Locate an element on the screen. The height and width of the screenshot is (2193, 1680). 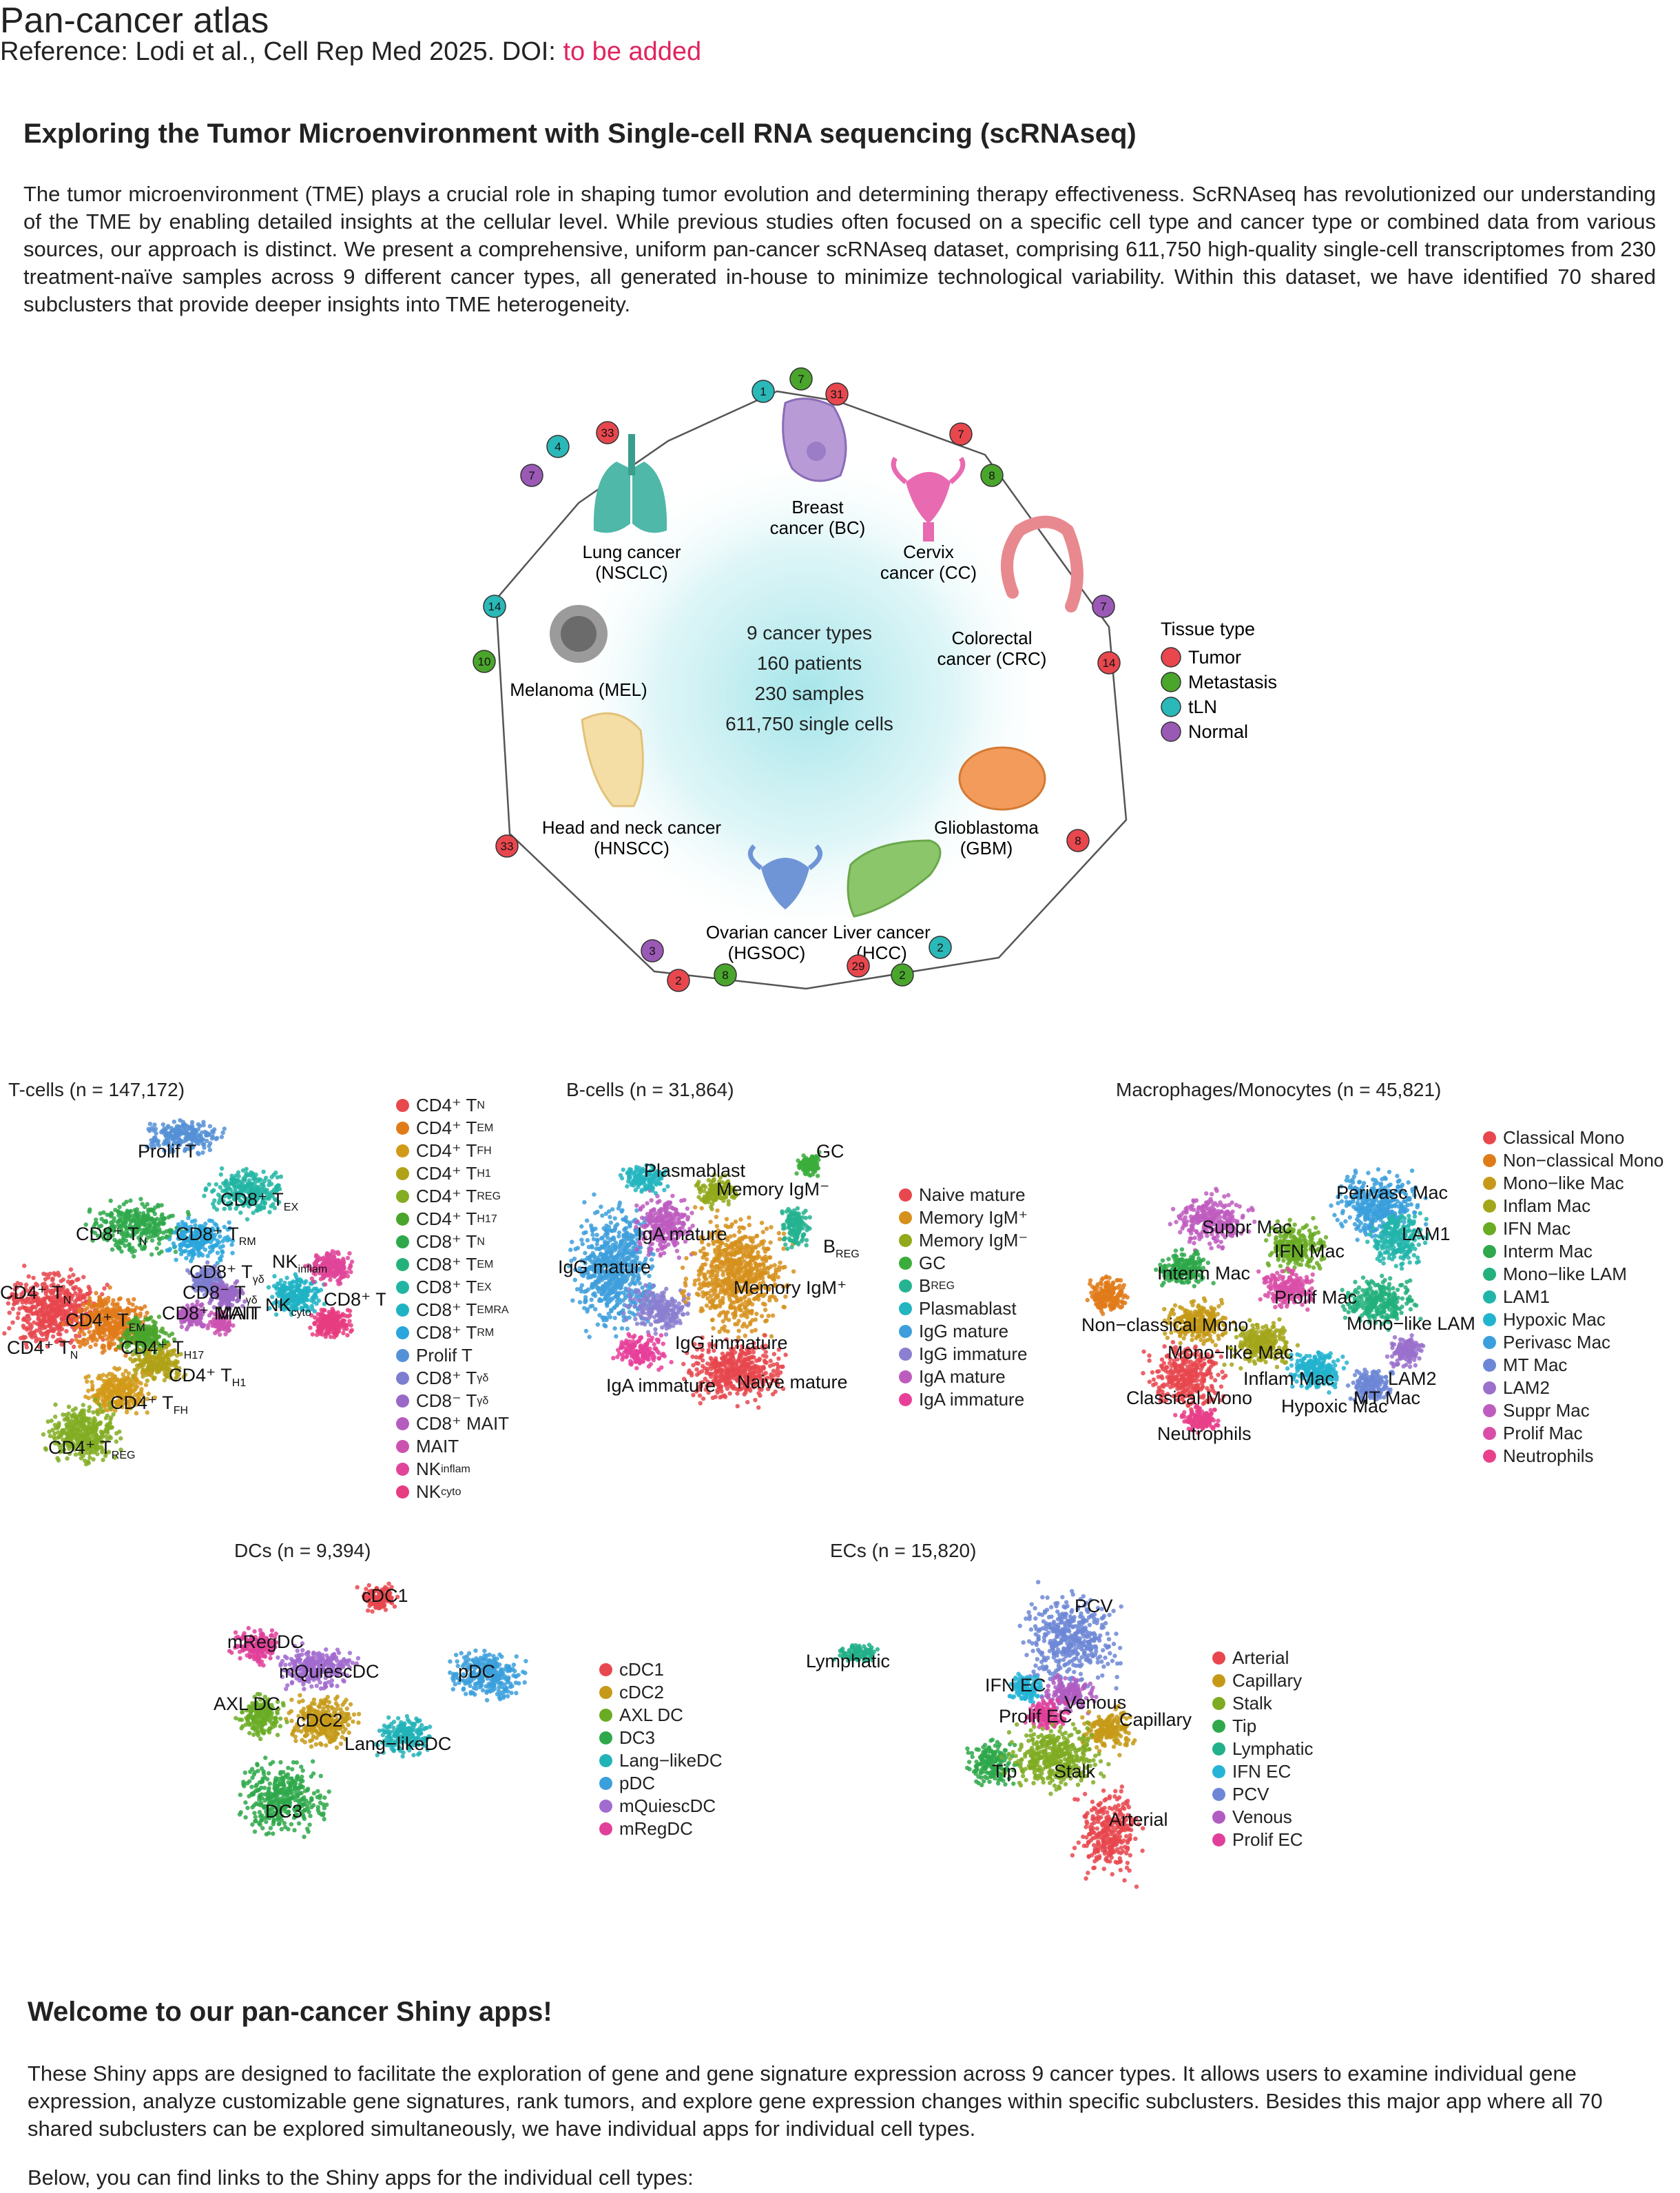
legend-item: CD8⁺ T EMRA is located at coordinates (452, 1310).